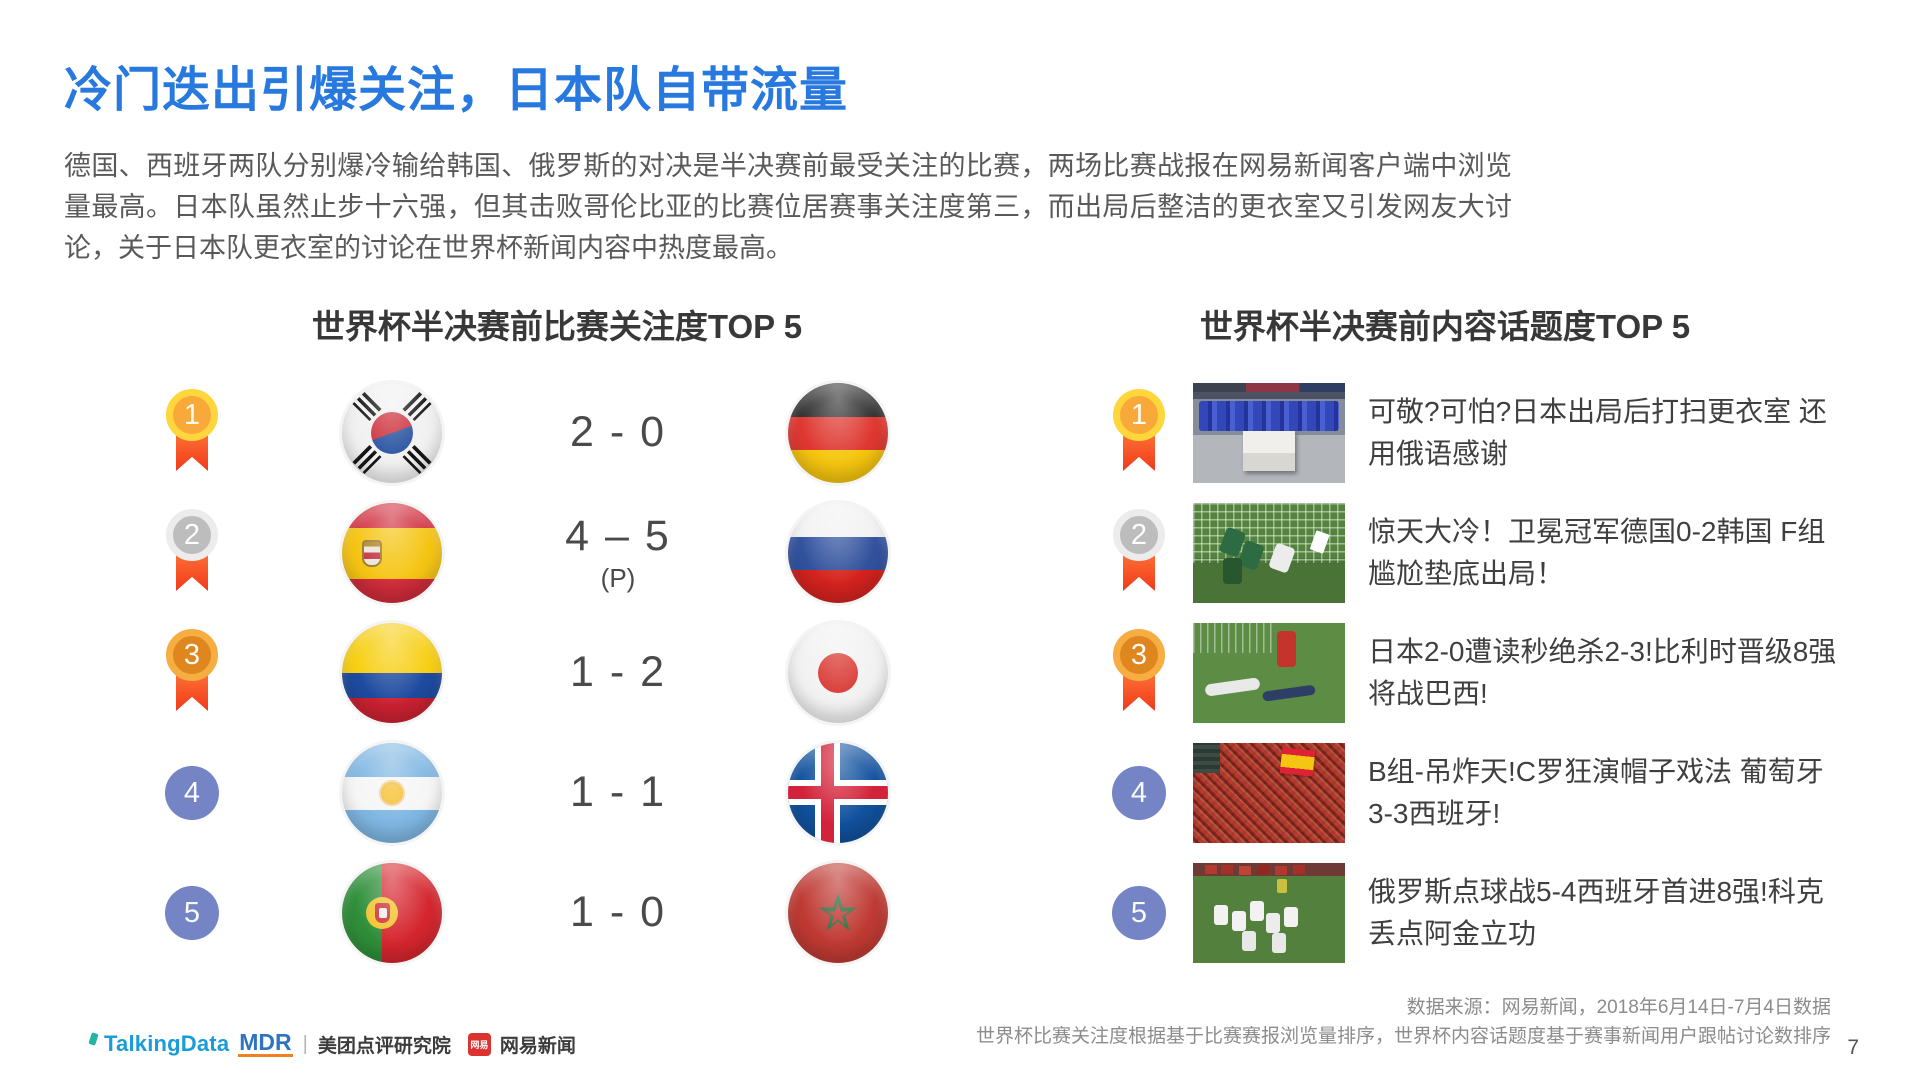 The image size is (1921, 1080). Describe the element at coordinates (1596, 792) in the screenshot. I see `news-headline: B组-吊炸天!C罗狂演帽子戏法 葡萄牙3-3西班牙!` at that location.